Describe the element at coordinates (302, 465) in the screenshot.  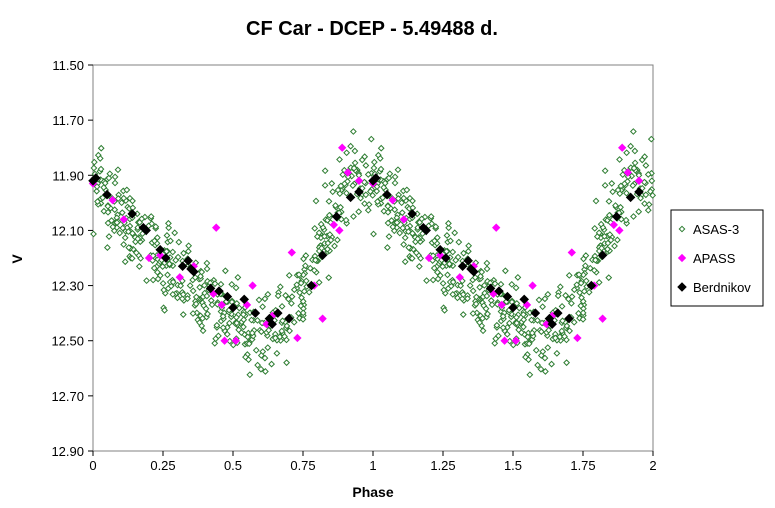
I see `x-tick-label: 0.75` at that location.